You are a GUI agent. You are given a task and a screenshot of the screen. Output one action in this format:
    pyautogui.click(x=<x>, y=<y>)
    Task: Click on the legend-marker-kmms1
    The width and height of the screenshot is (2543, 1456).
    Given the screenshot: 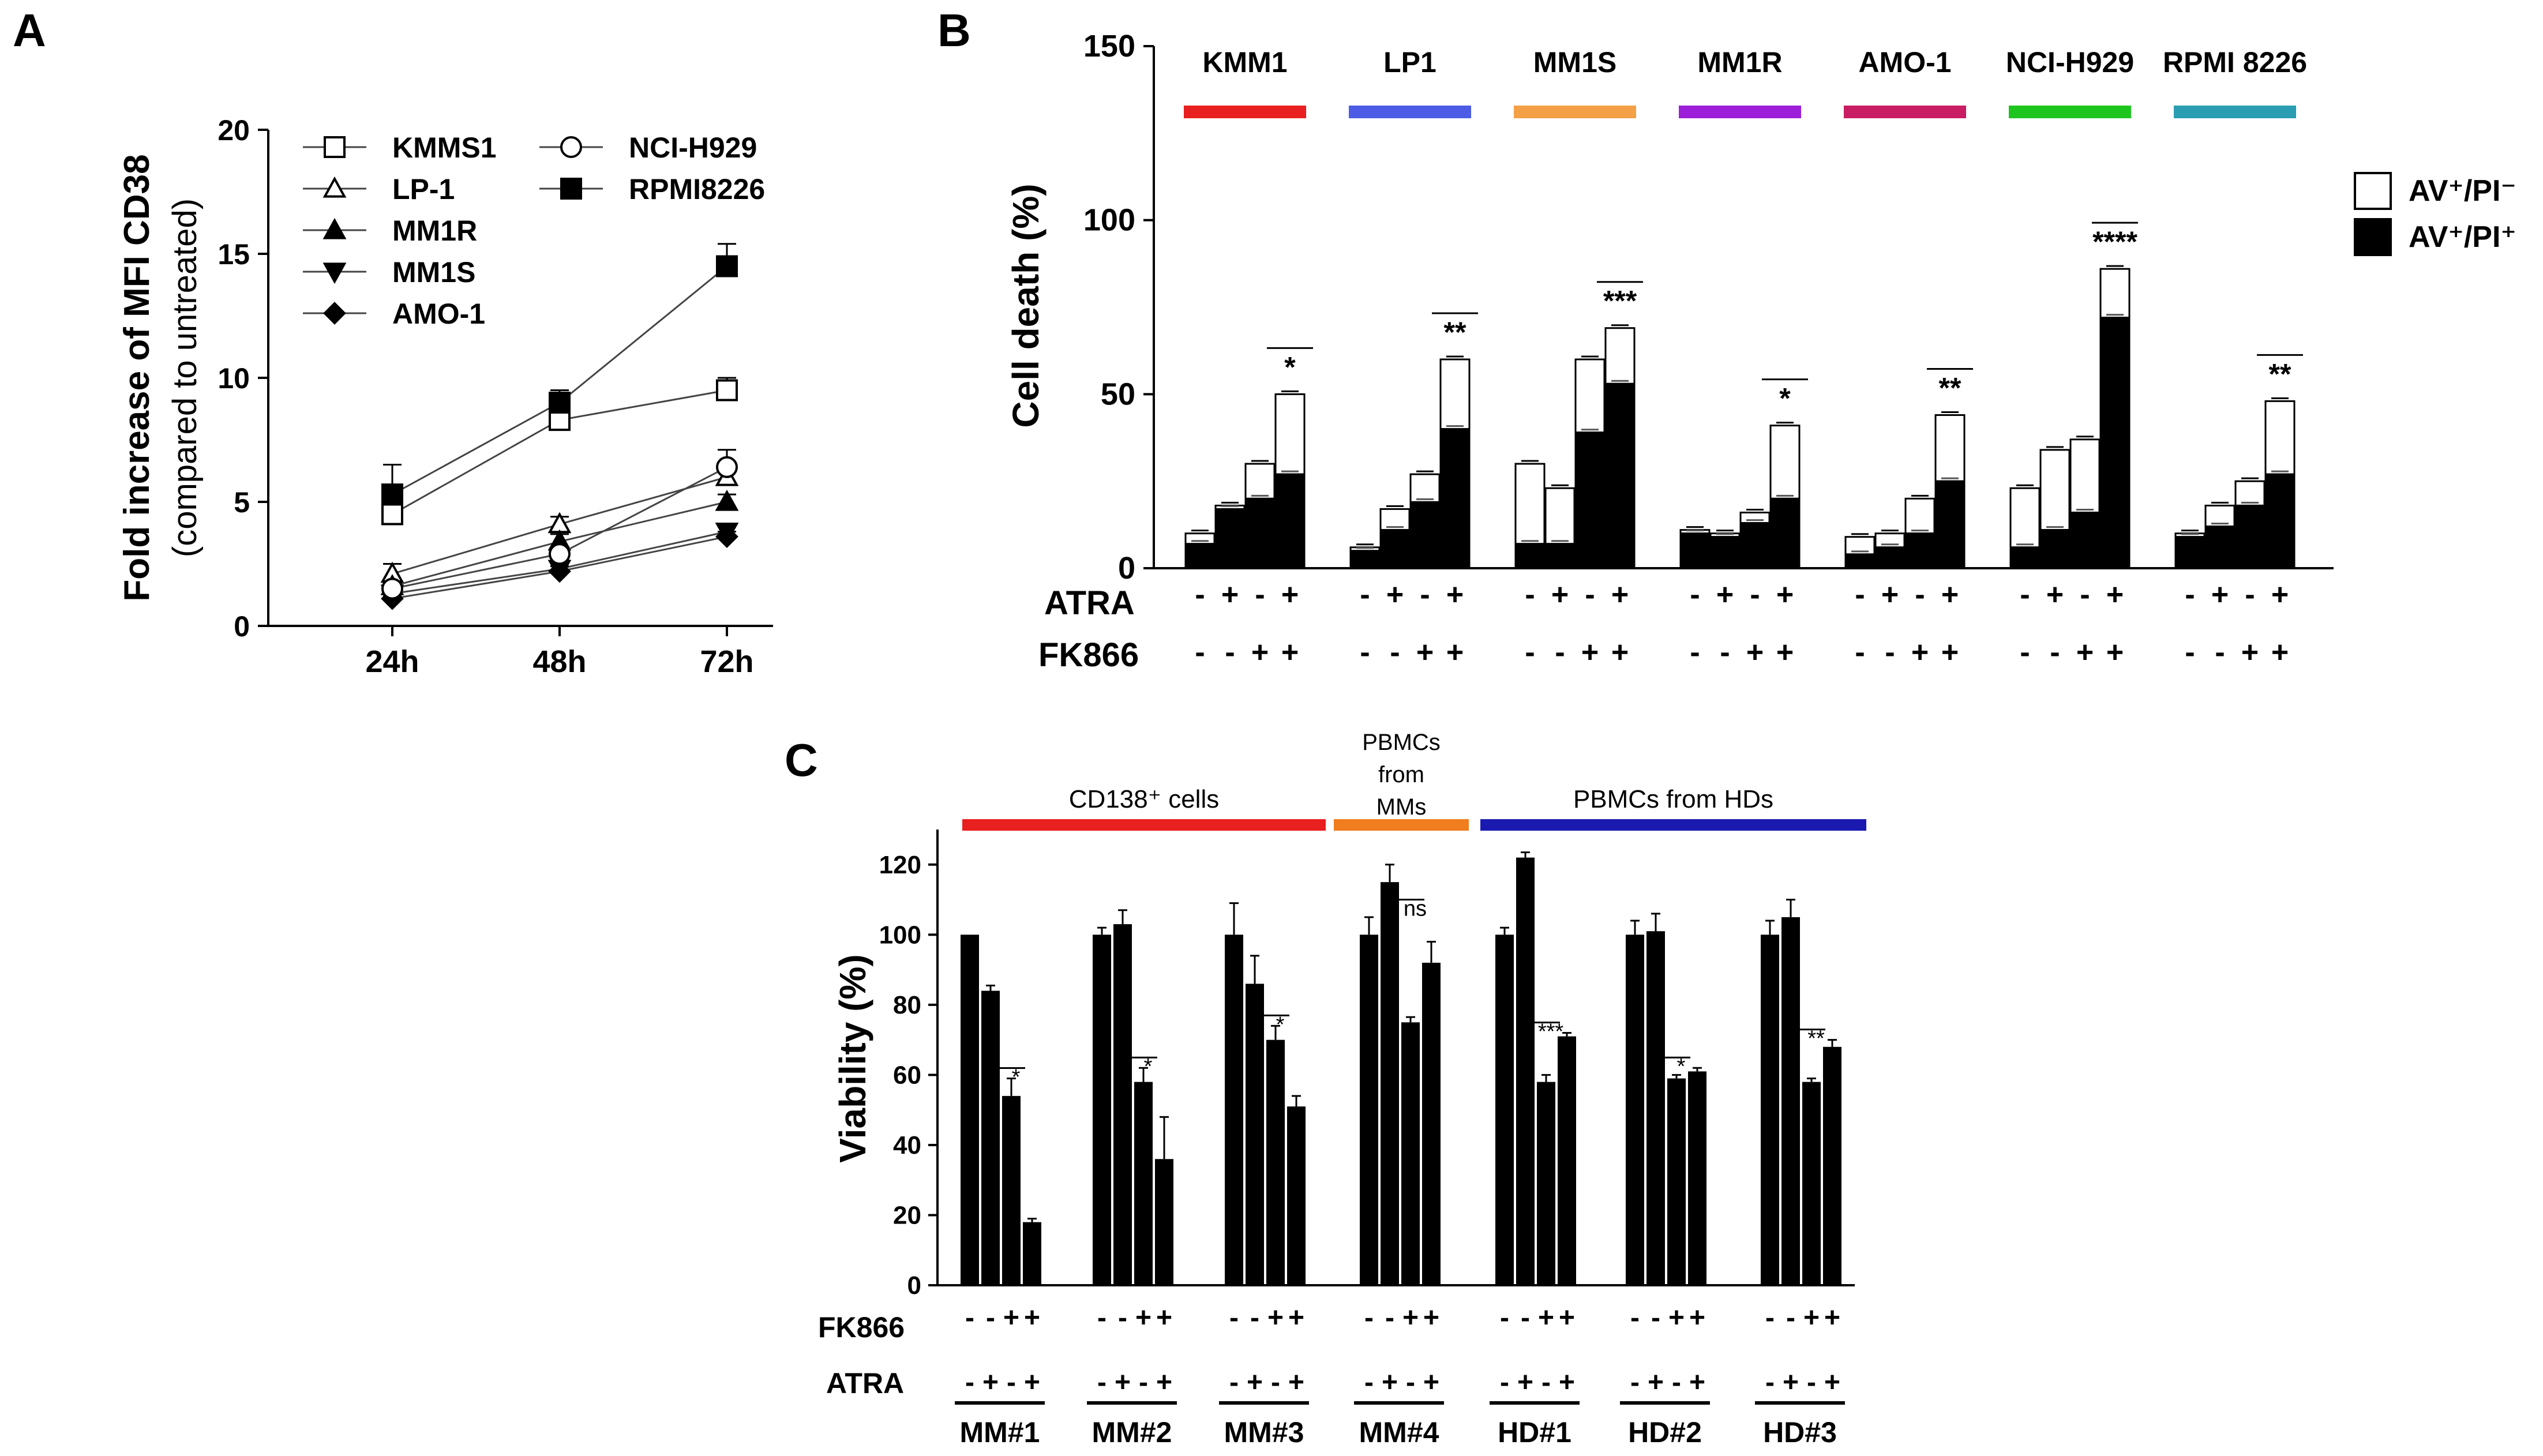 What is the action you would take?
    pyautogui.click(x=335, y=147)
    